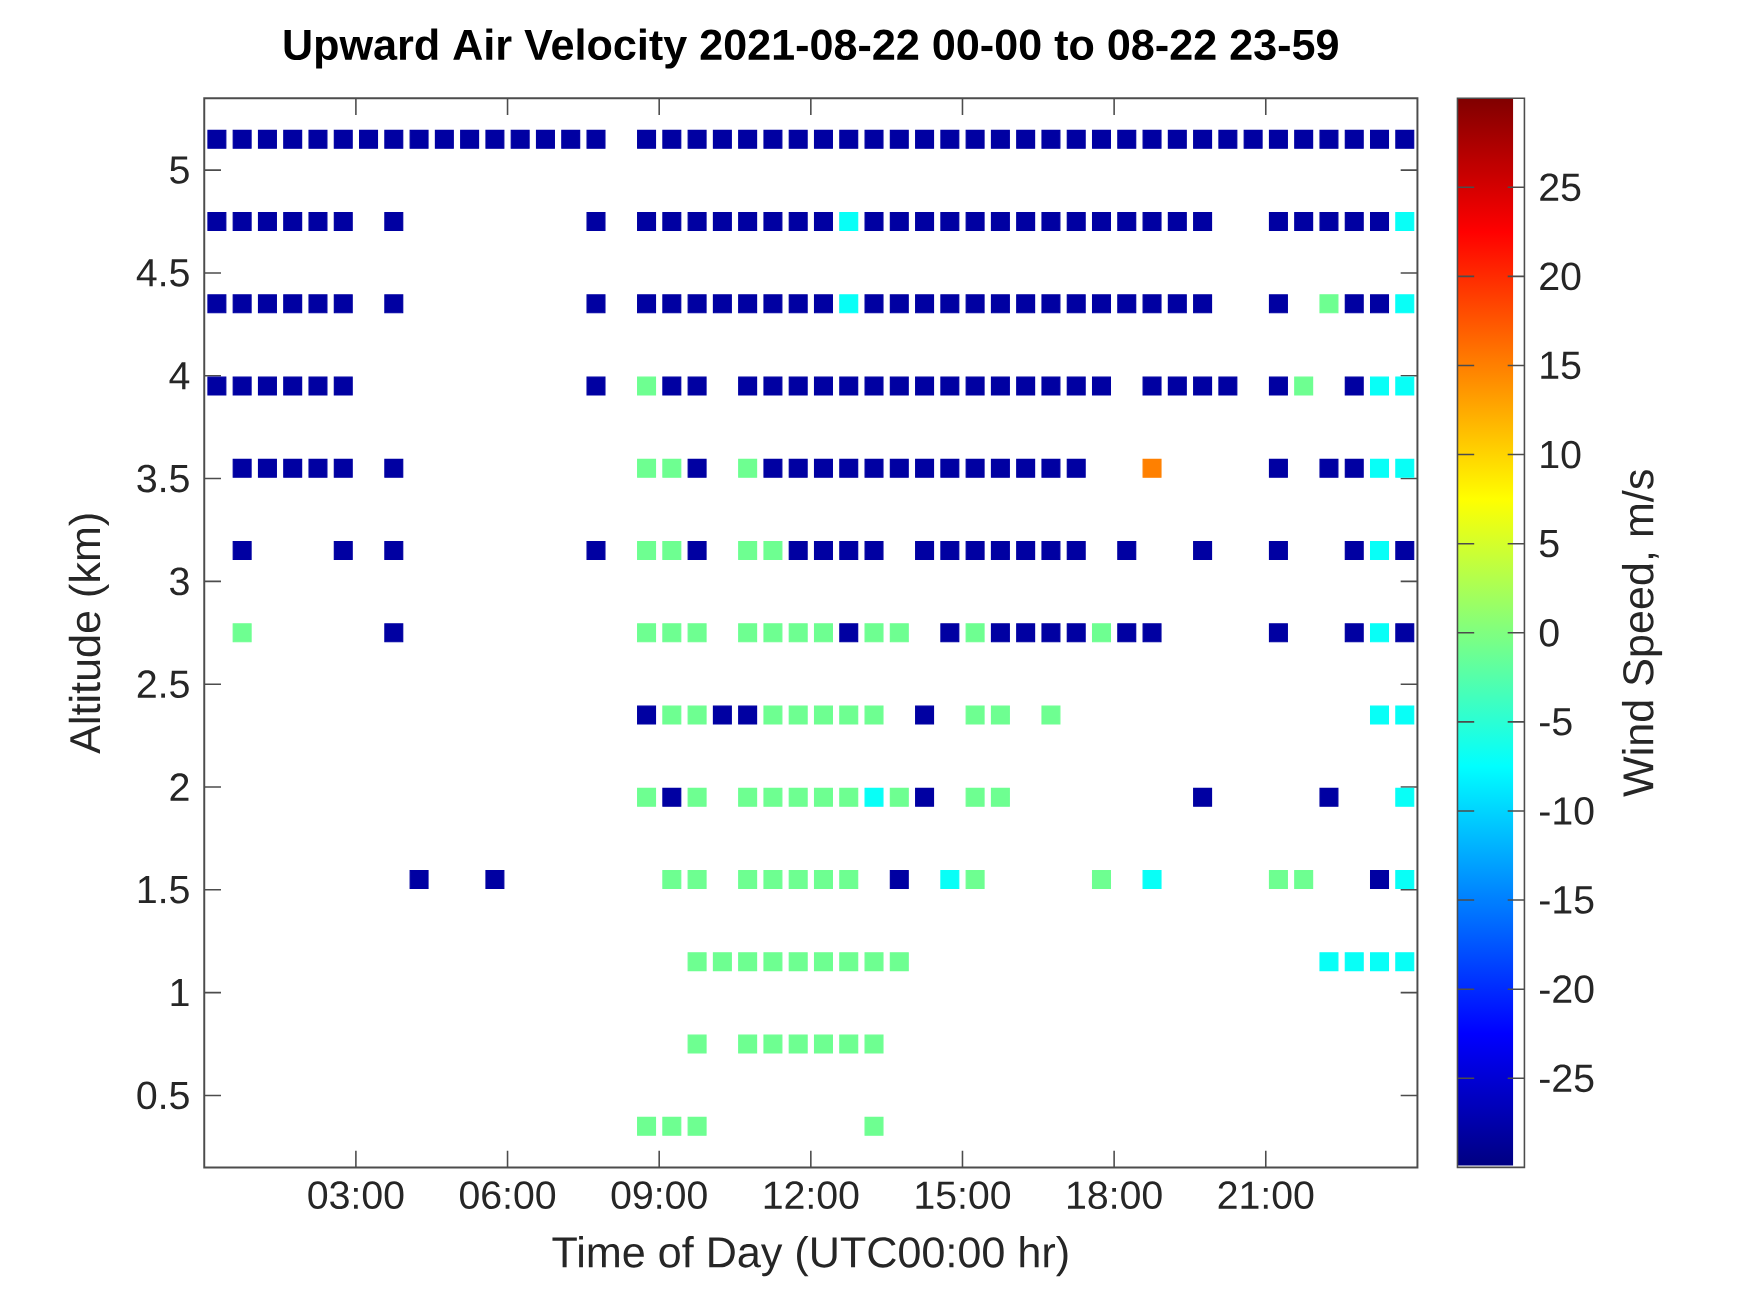  What do you see at coordinates (1561, 454) in the screenshot?
I see `color-bar-label: 10` at bounding box center [1561, 454].